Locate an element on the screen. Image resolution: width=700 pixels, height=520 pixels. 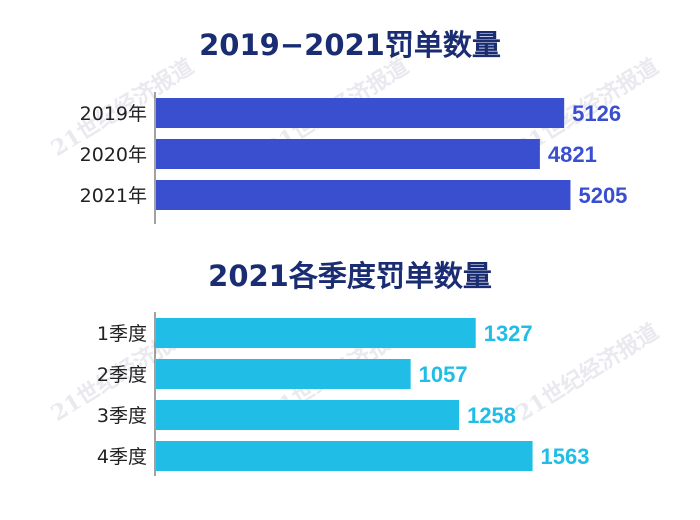
data-label: 5205 is located at coordinates (602, 195).